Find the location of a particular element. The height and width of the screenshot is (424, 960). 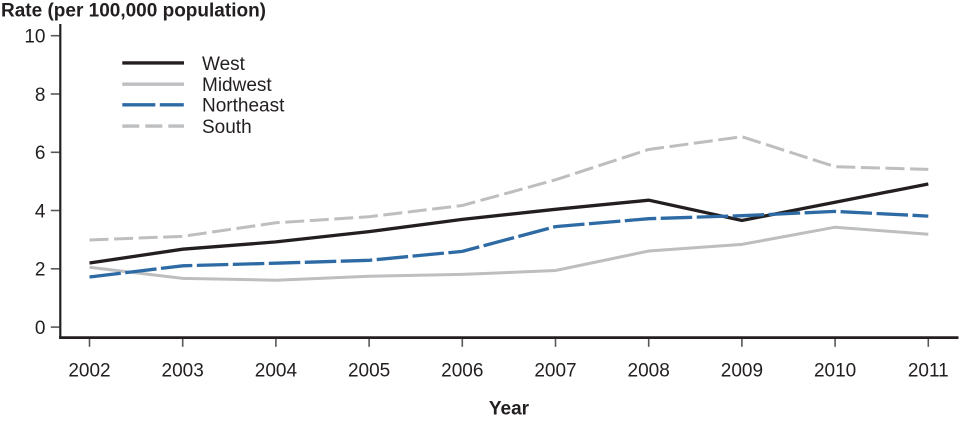

svg-text: 2004 is located at coordinates (276, 370).